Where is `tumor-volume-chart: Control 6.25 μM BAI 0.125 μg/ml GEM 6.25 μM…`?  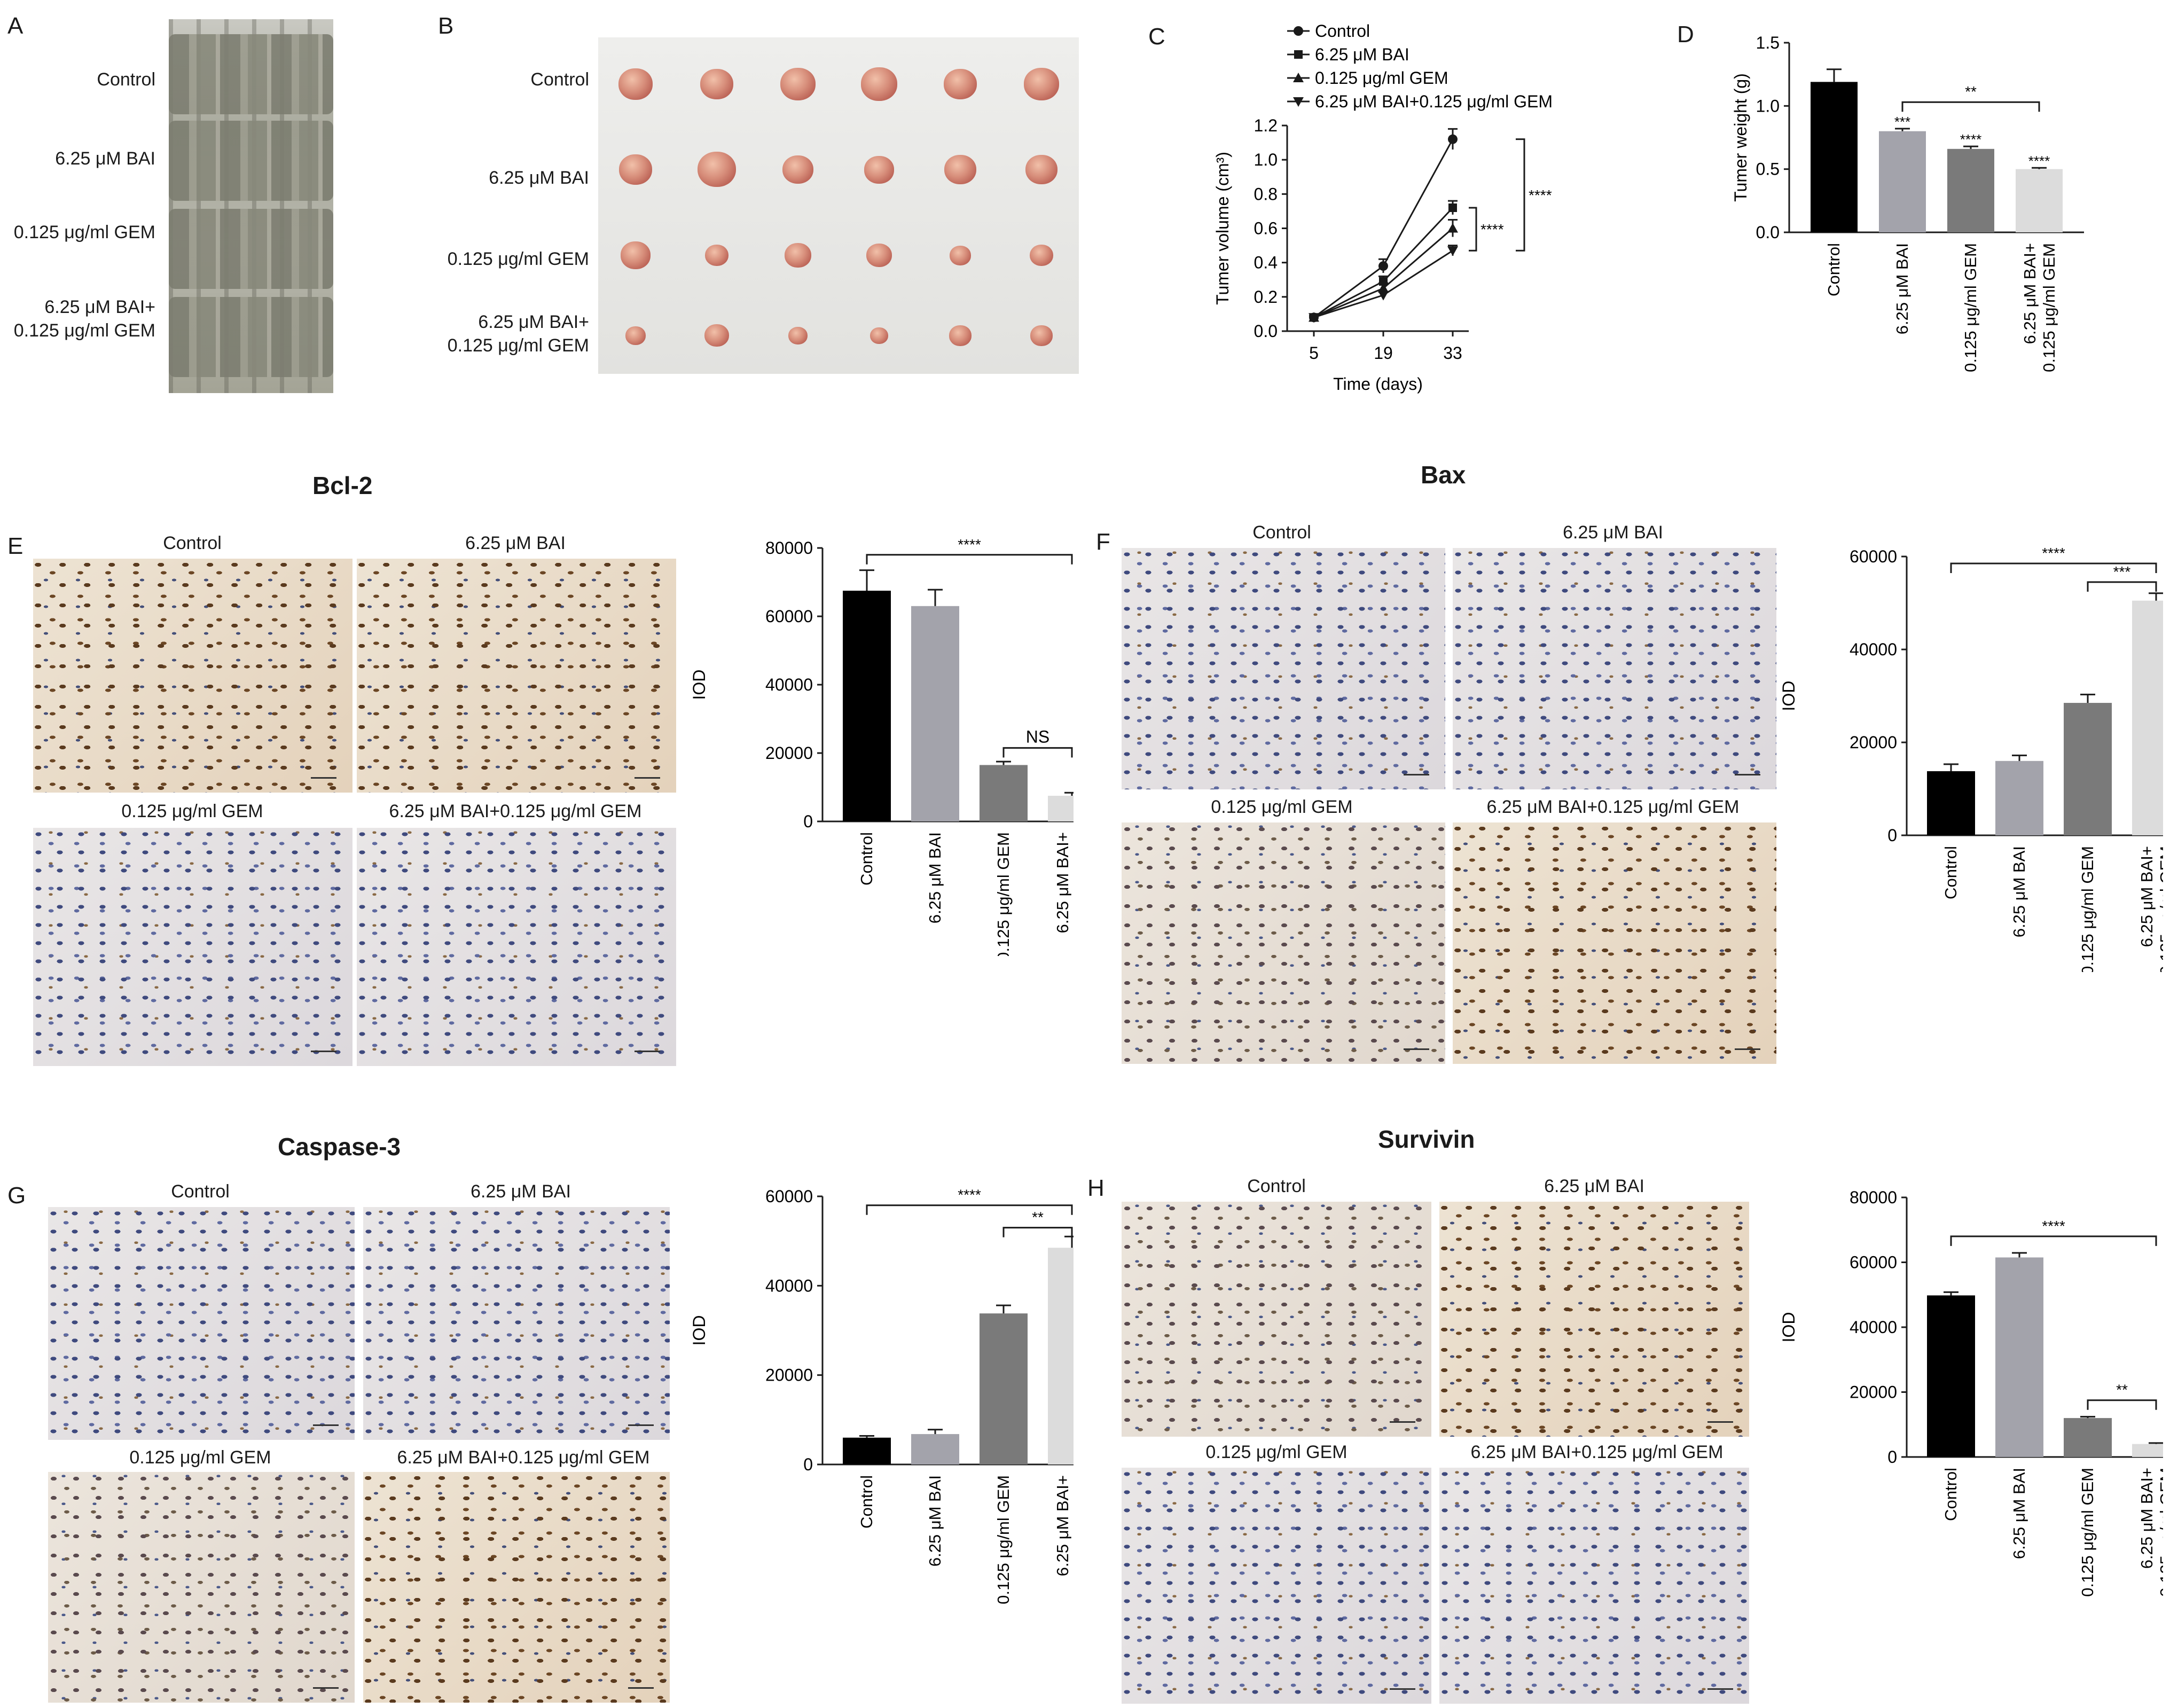 tumor-volume-chart: Control 6.25 μM BAI 0.125 μg/ml GEM 6.25 μM… is located at coordinates (1383, 207).